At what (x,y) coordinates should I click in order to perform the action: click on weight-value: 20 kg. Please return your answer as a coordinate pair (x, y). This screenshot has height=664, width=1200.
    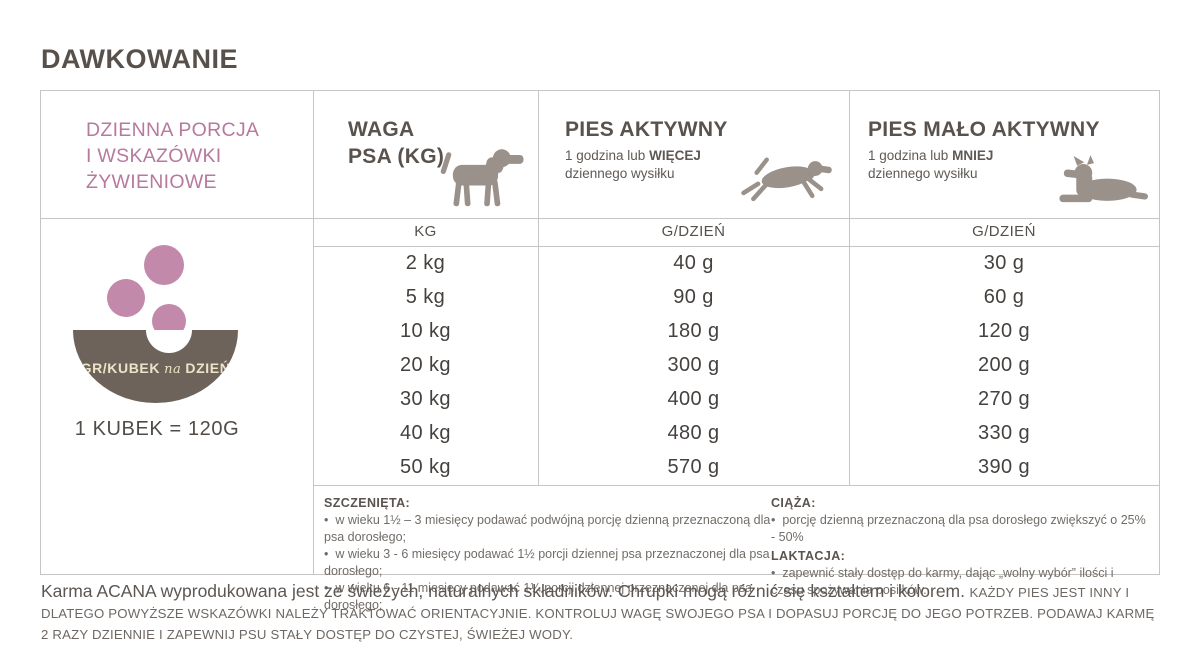
    Looking at the image, I should click on (425, 364).